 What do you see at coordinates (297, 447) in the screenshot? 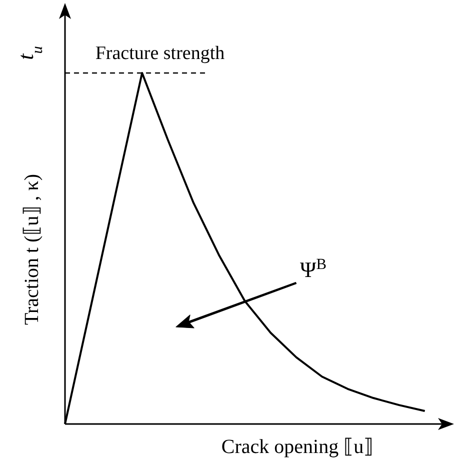
I see `x-axis-title: Crack opening ⟦u⟧` at bounding box center [297, 447].